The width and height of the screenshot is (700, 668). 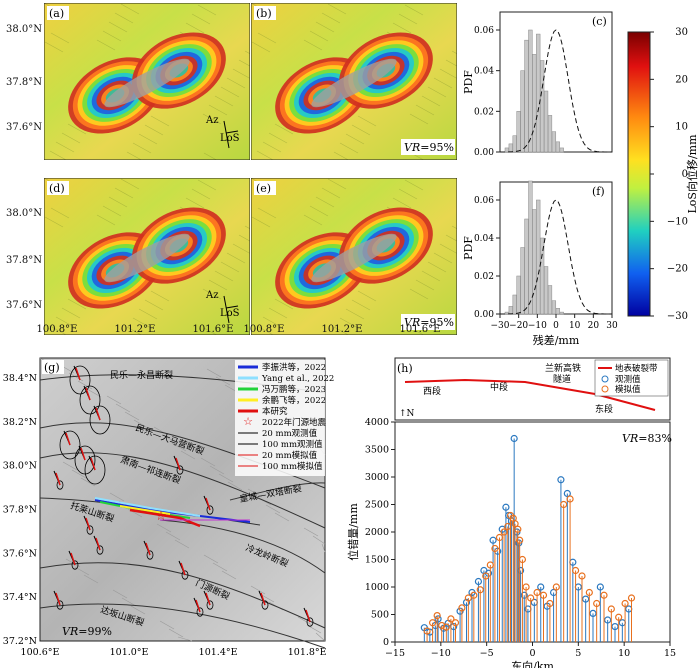 I want to click on x-tick-label: 5, so click(x=578, y=653).